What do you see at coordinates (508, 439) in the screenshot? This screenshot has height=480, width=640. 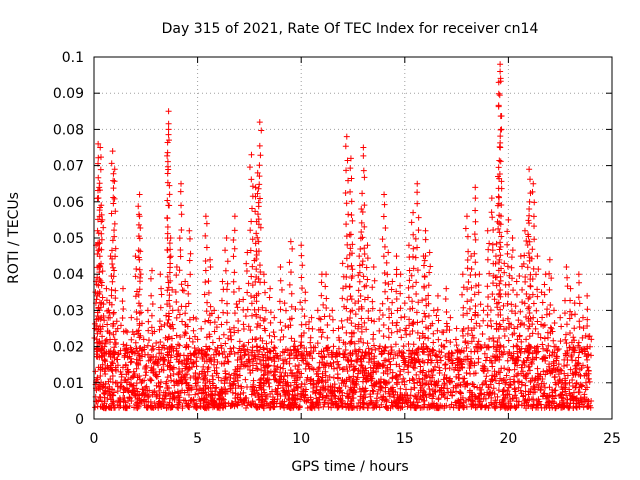 I see `x-tick-label: 20` at bounding box center [508, 439].